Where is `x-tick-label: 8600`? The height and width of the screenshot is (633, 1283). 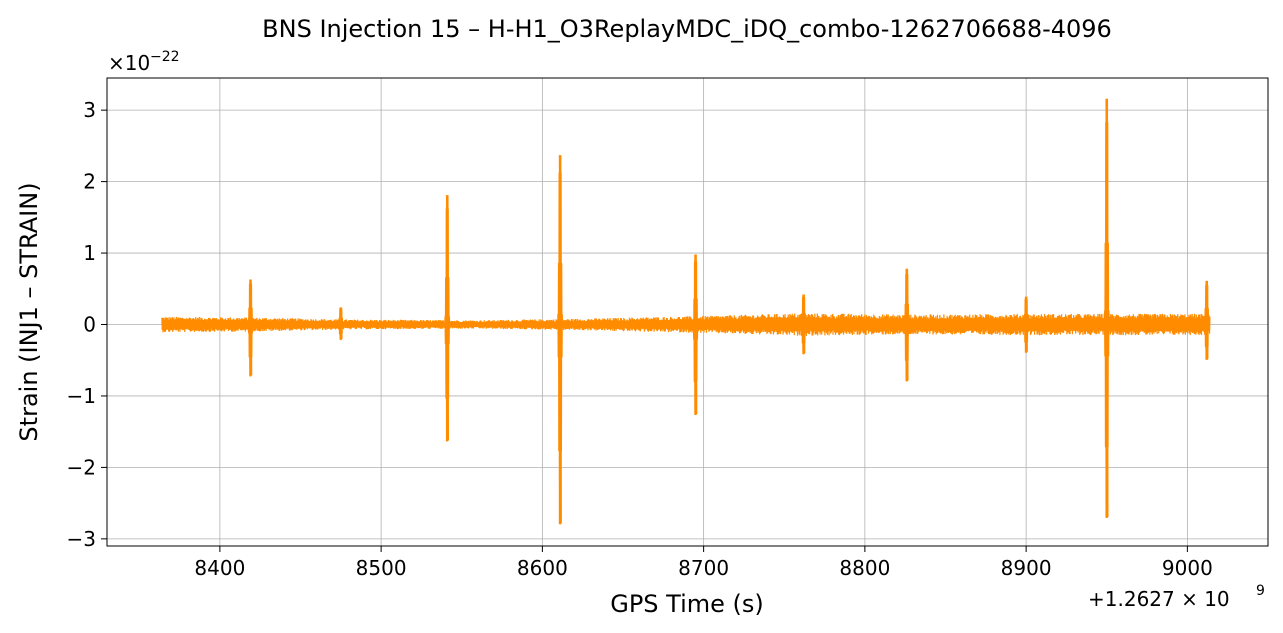
x-tick-label: 8600 is located at coordinates (542, 568).